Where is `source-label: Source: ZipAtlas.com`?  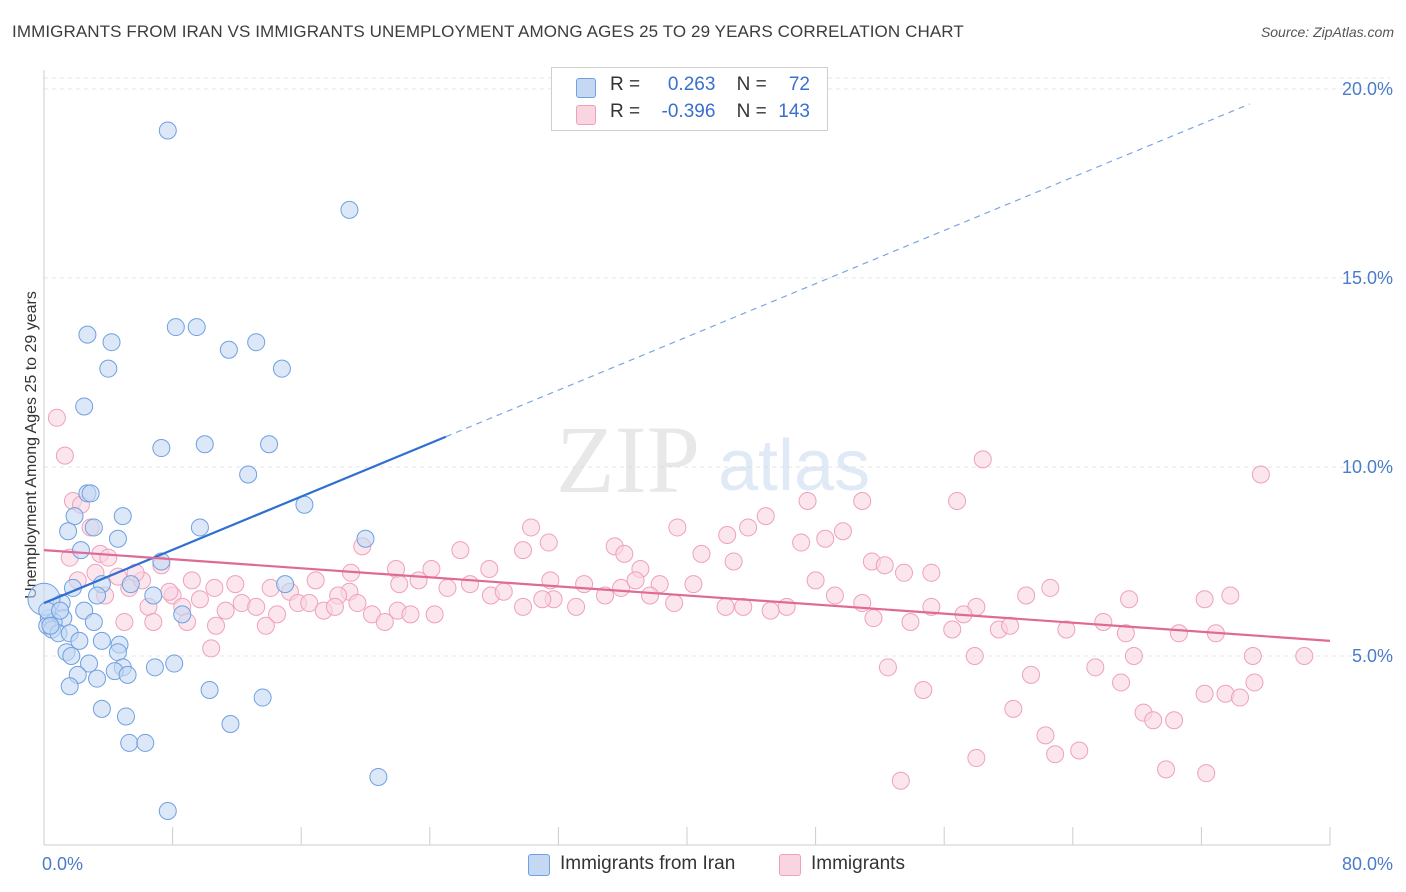 source-label: Source: ZipAtlas.com is located at coordinates (1327, 32).